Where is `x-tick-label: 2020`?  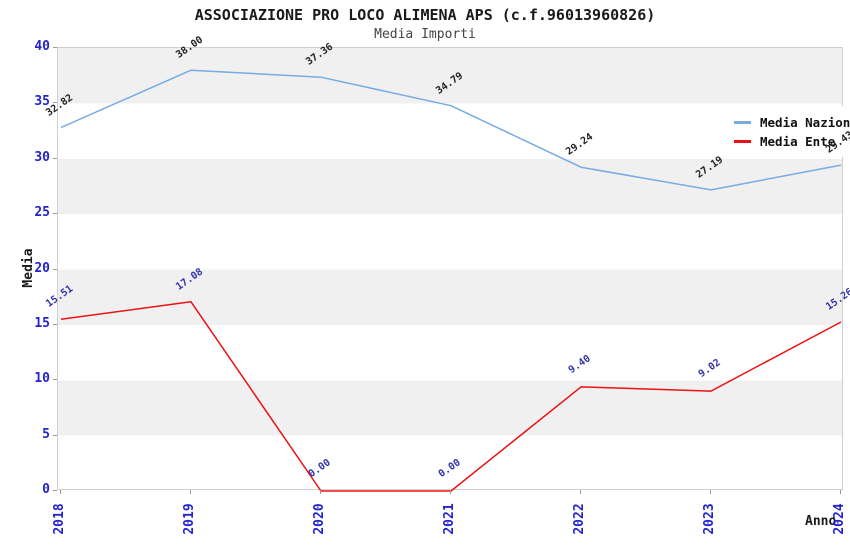
x-tick-label: 2020 is located at coordinates (319, 519).